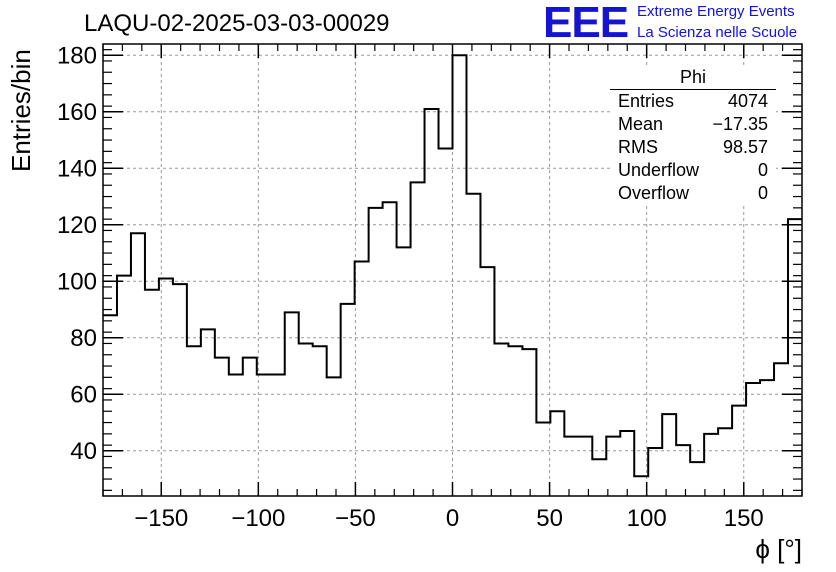 The image size is (836, 572). Describe the element at coordinates (747, 101) in the screenshot. I see `stats-value: 4074` at that location.